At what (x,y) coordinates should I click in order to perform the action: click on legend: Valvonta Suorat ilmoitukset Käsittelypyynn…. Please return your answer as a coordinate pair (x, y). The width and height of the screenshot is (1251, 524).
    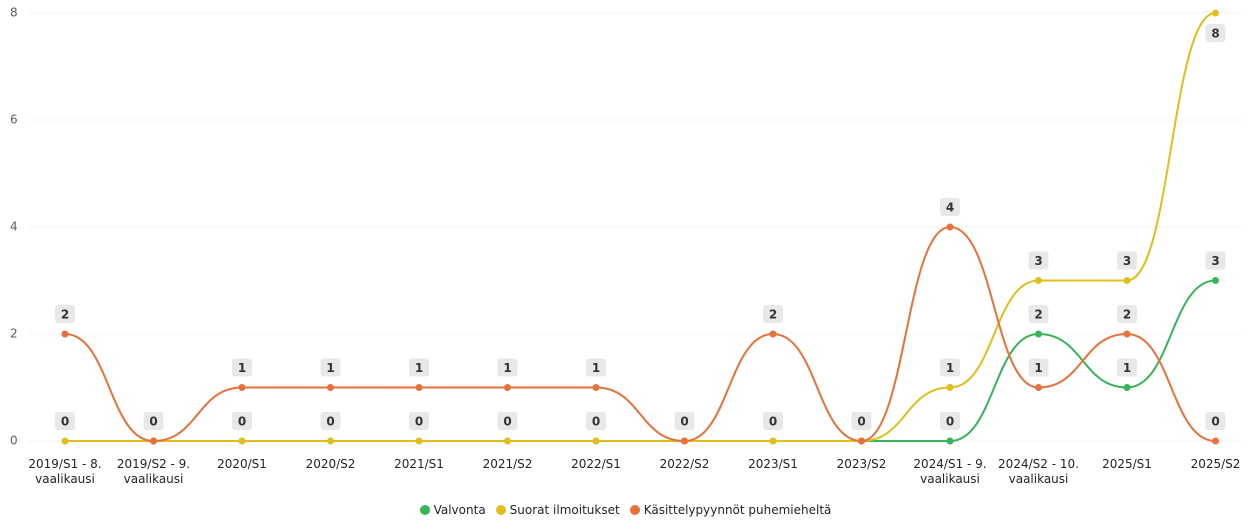
    Looking at the image, I should click on (625, 510).